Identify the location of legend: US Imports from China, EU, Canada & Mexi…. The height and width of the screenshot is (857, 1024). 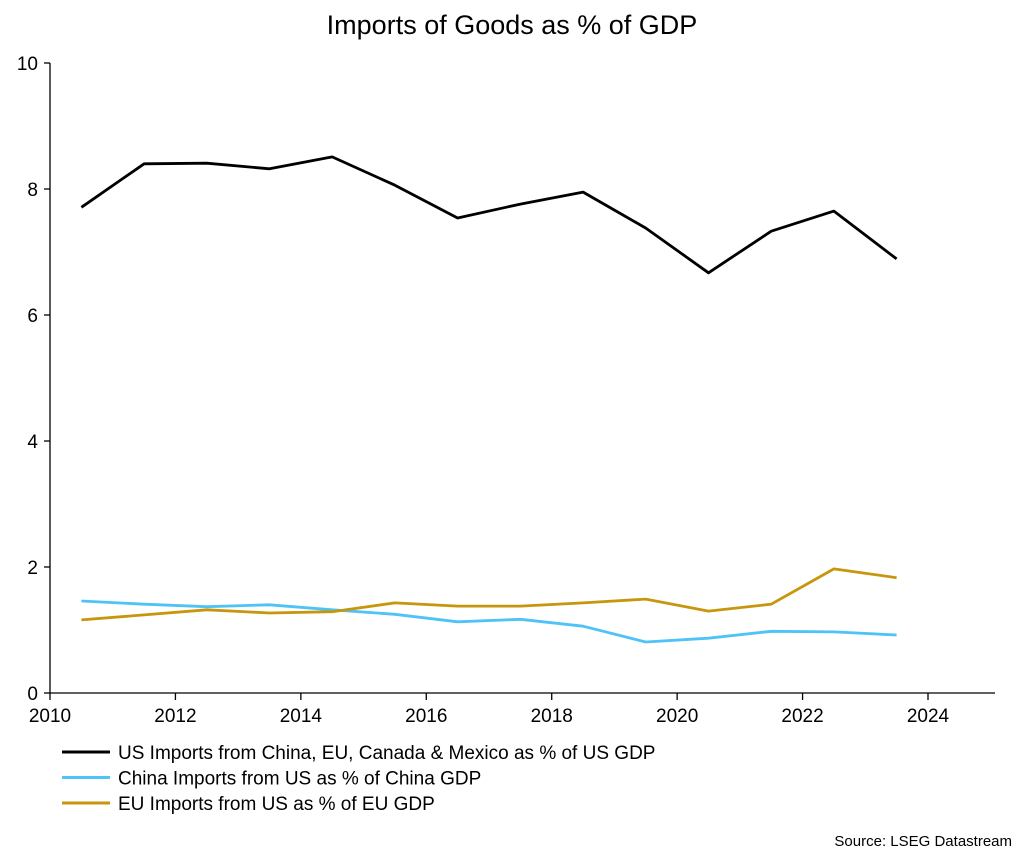
(358, 779).